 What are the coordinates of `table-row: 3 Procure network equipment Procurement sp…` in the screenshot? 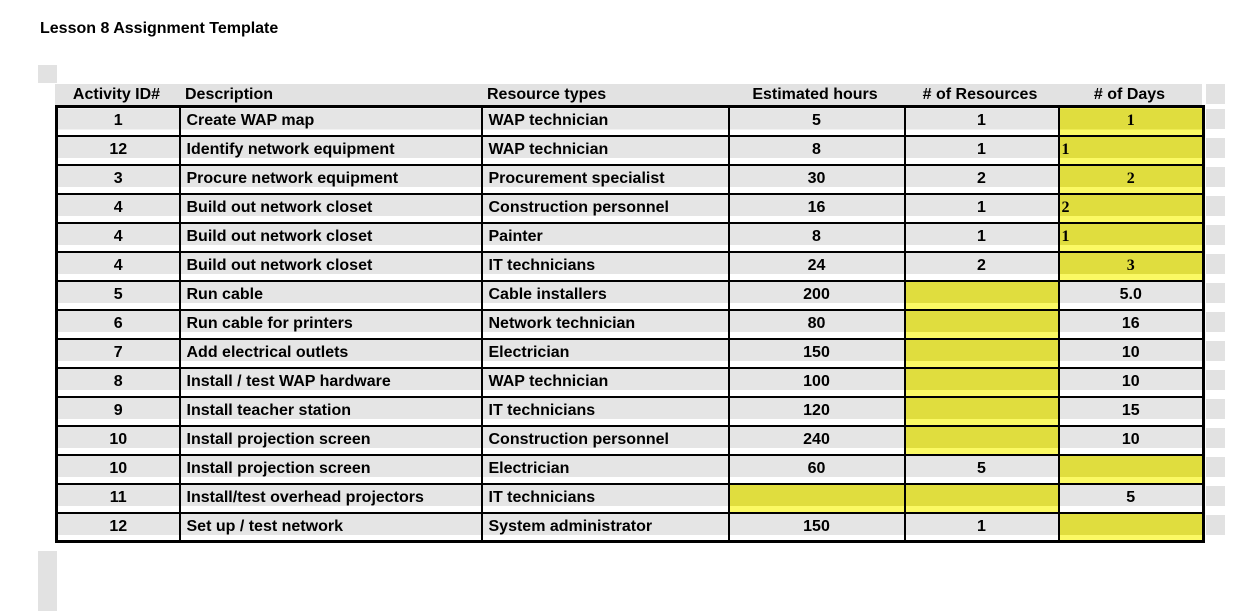 It's located at (630, 179).